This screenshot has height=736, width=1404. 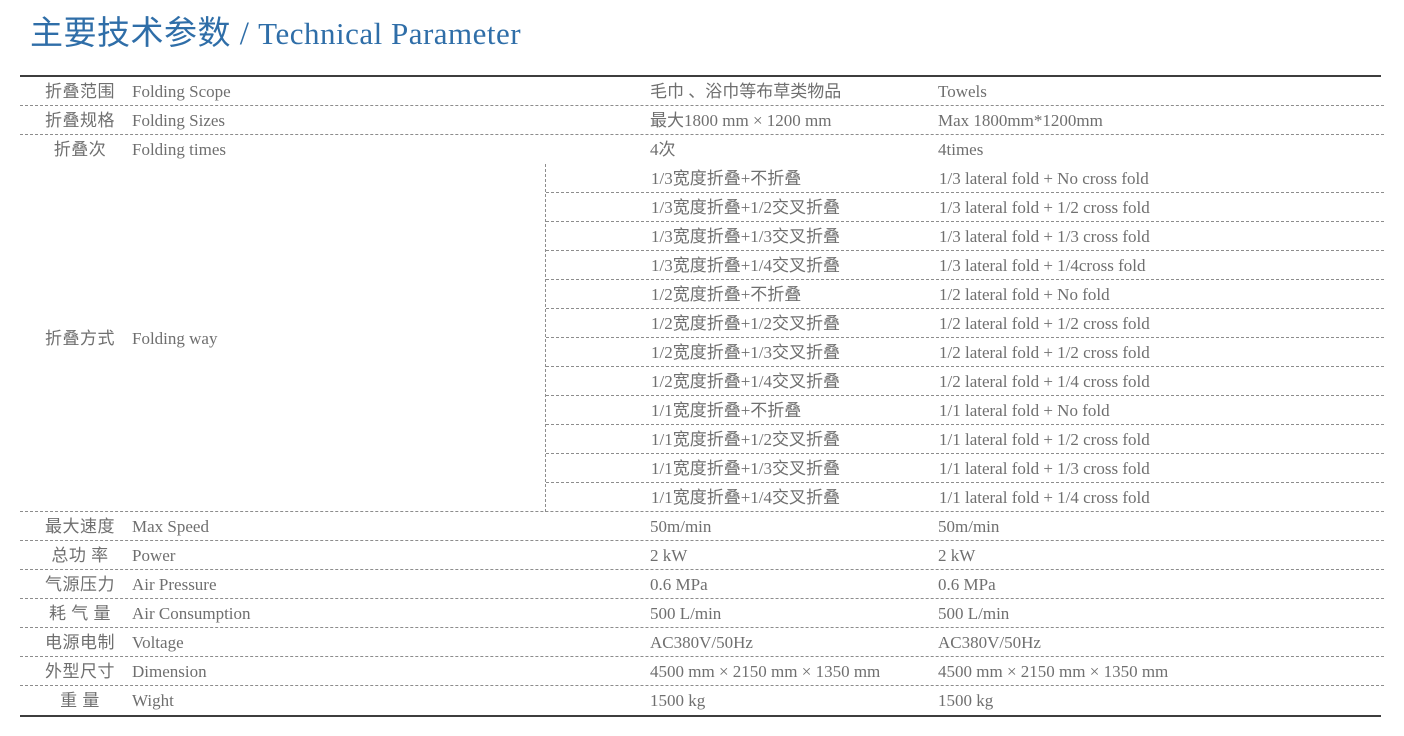 What do you see at coordinates (80, 555) in the screenshot?
I see `row-label-cn: 总功 率` at bounding box center [80, 555].